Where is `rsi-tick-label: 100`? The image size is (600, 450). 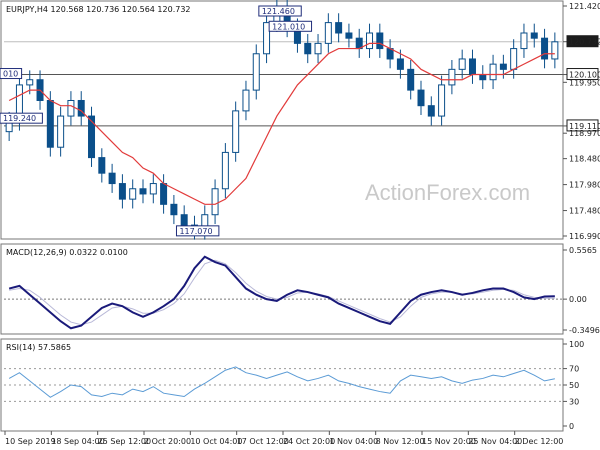
rsi-tick-label: 100 is located at coordinates (576, 344).